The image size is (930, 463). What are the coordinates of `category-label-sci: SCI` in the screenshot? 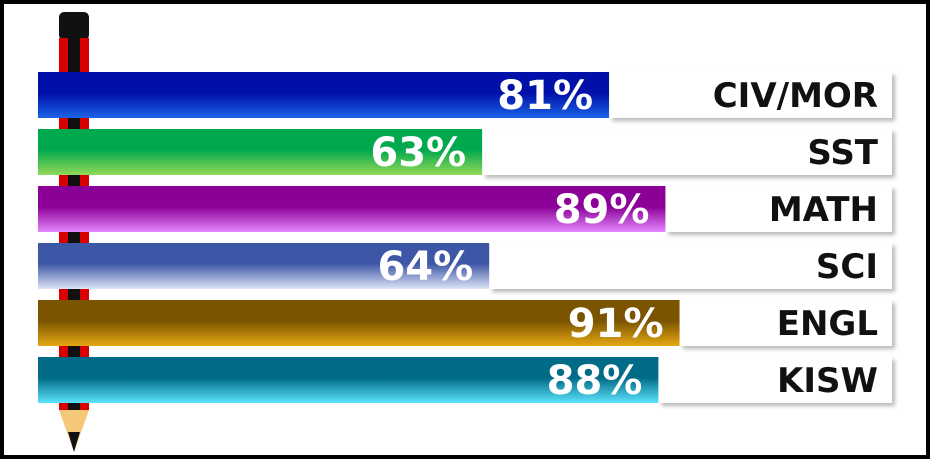 It's located at (847, 267).